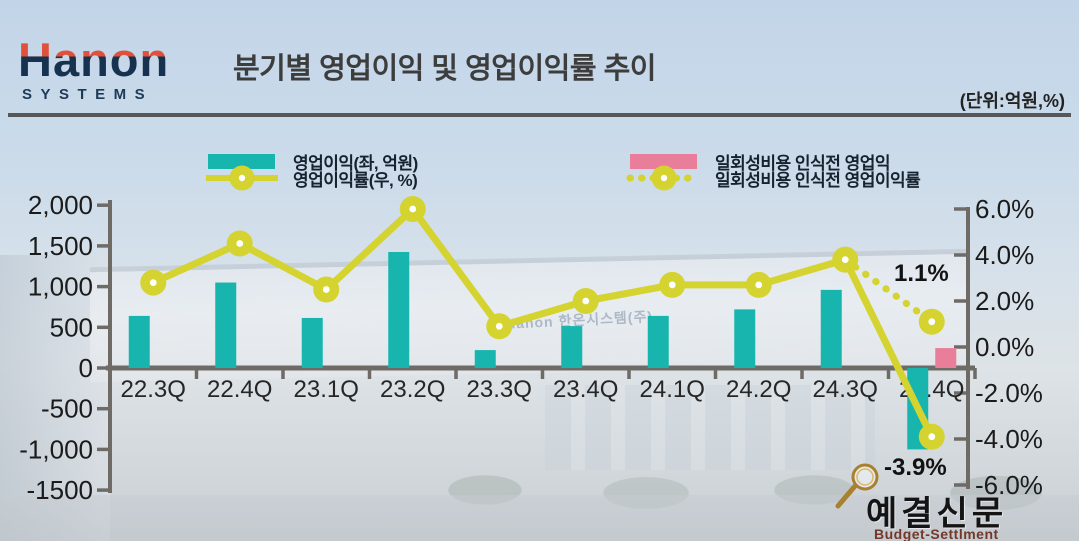  Describe the element at coordinates (1009, 393) in the screenshot. I see `right-tick-label: -2.0%` at that location.